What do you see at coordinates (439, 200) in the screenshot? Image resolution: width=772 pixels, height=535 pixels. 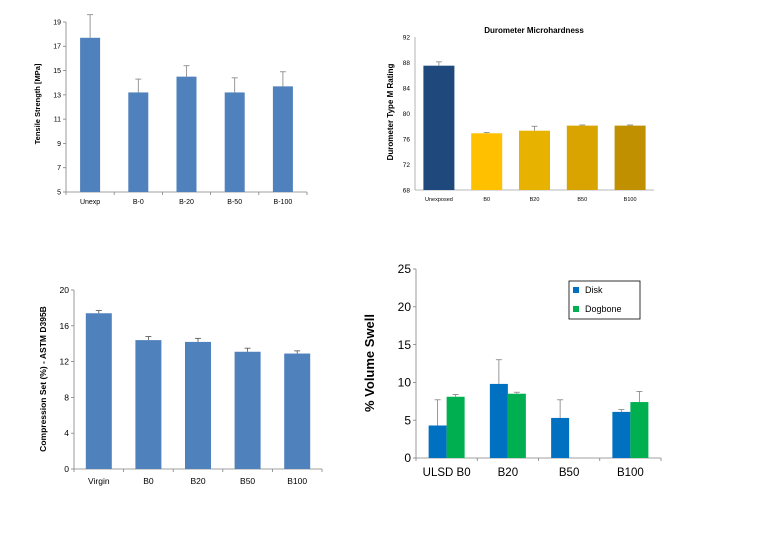 I see `c2-x-tick-label: Unexposed` at bounding box center [439, 200].